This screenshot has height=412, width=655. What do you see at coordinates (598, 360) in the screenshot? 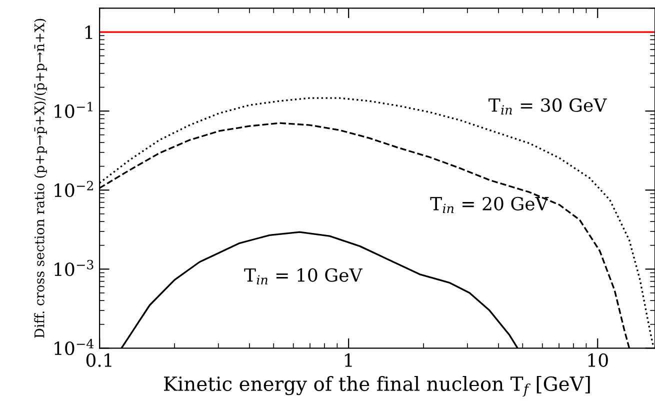
I see `x-tick-label: 10` at bounding box center [598, 360].